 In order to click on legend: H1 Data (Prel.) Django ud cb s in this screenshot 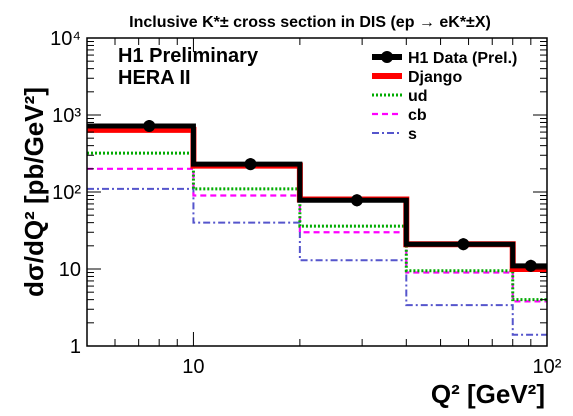, I will do `click(444, 96)`.